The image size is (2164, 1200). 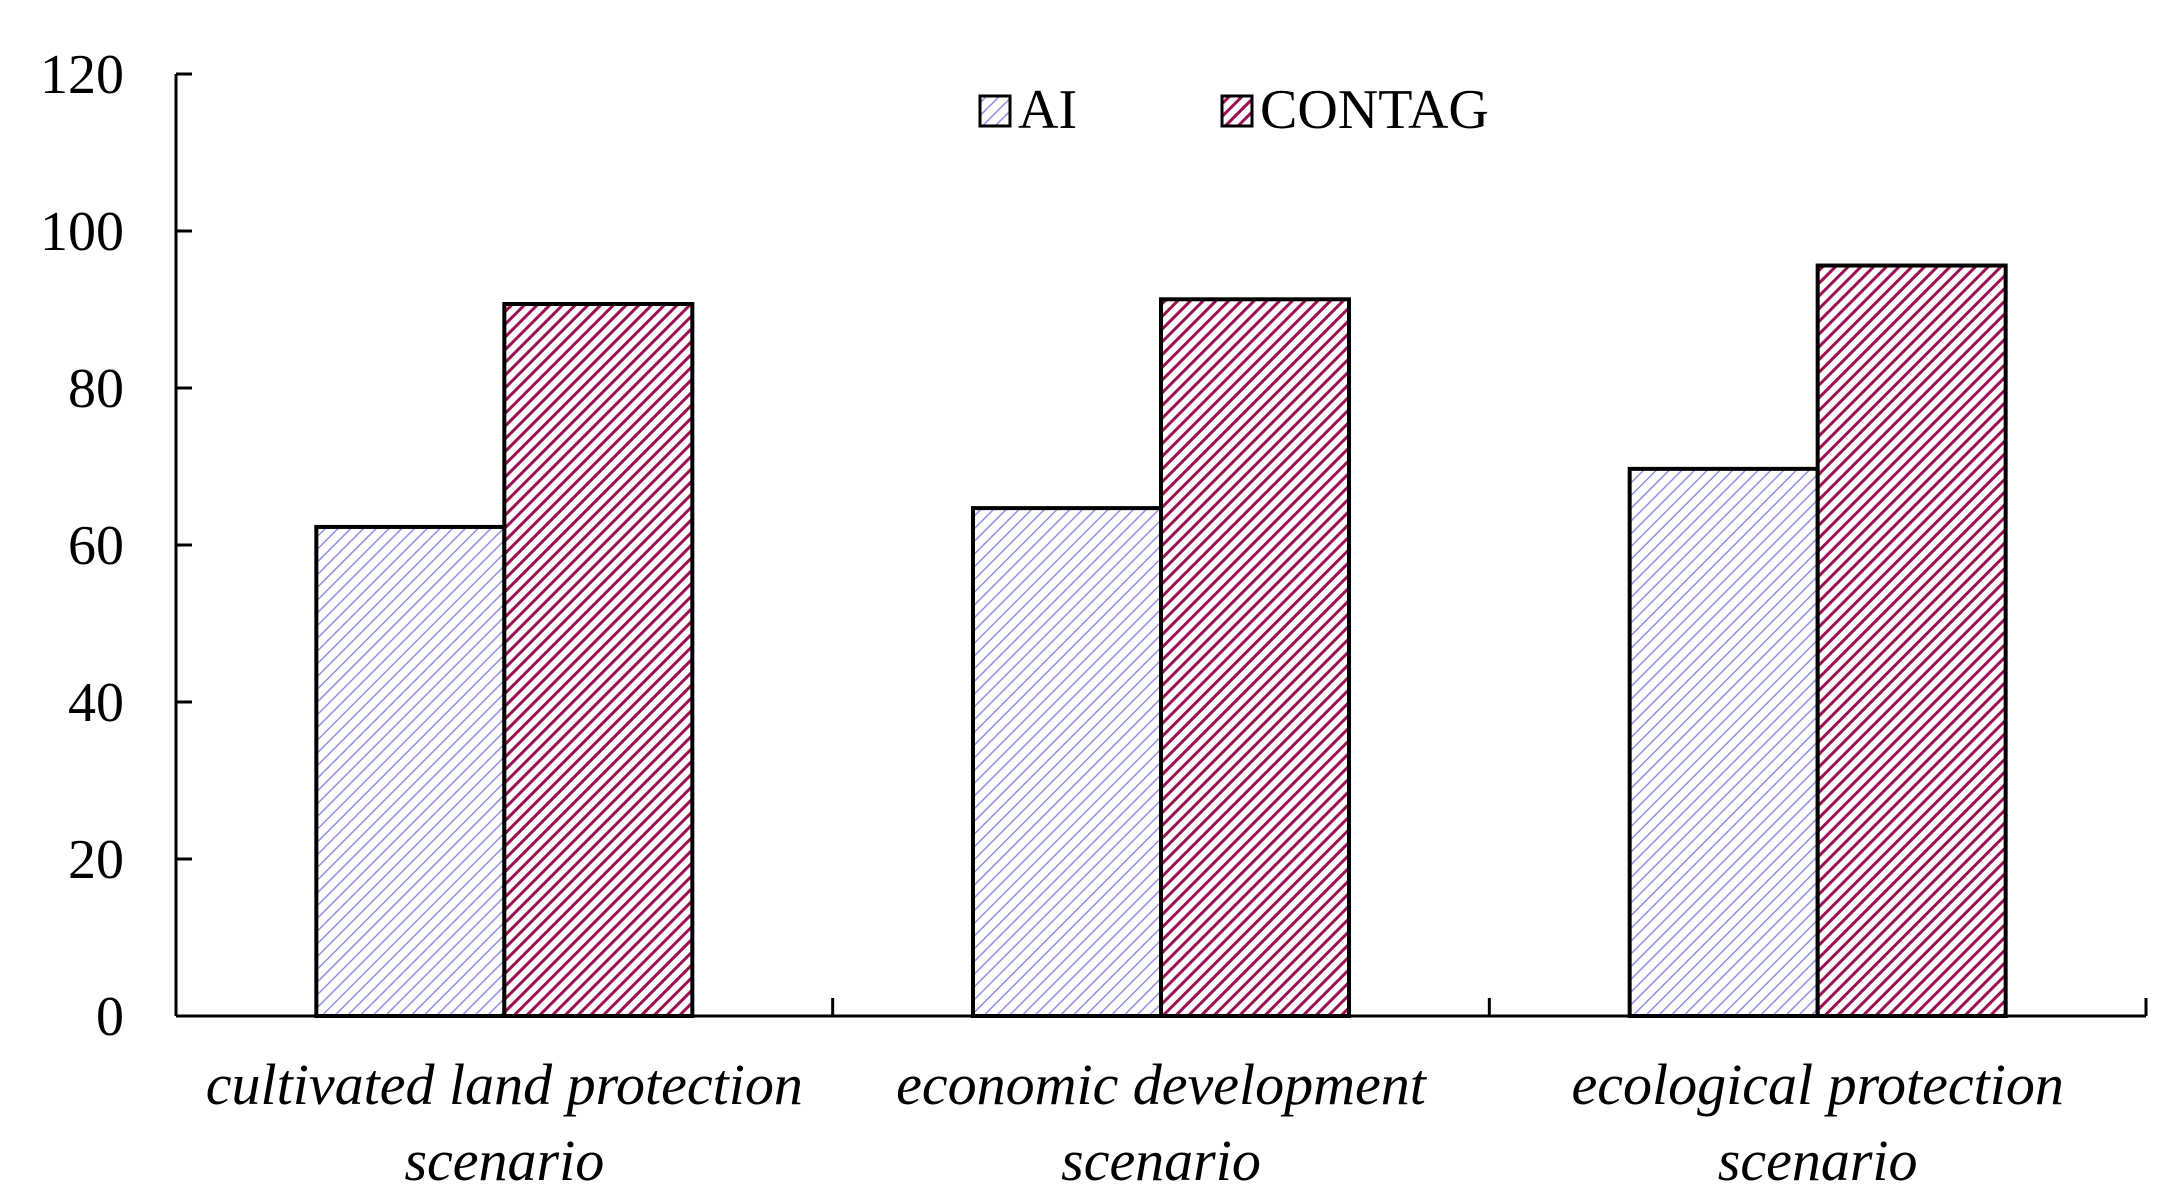 I want to click on legend-swatch-contag, so click(x=1237, y=111).